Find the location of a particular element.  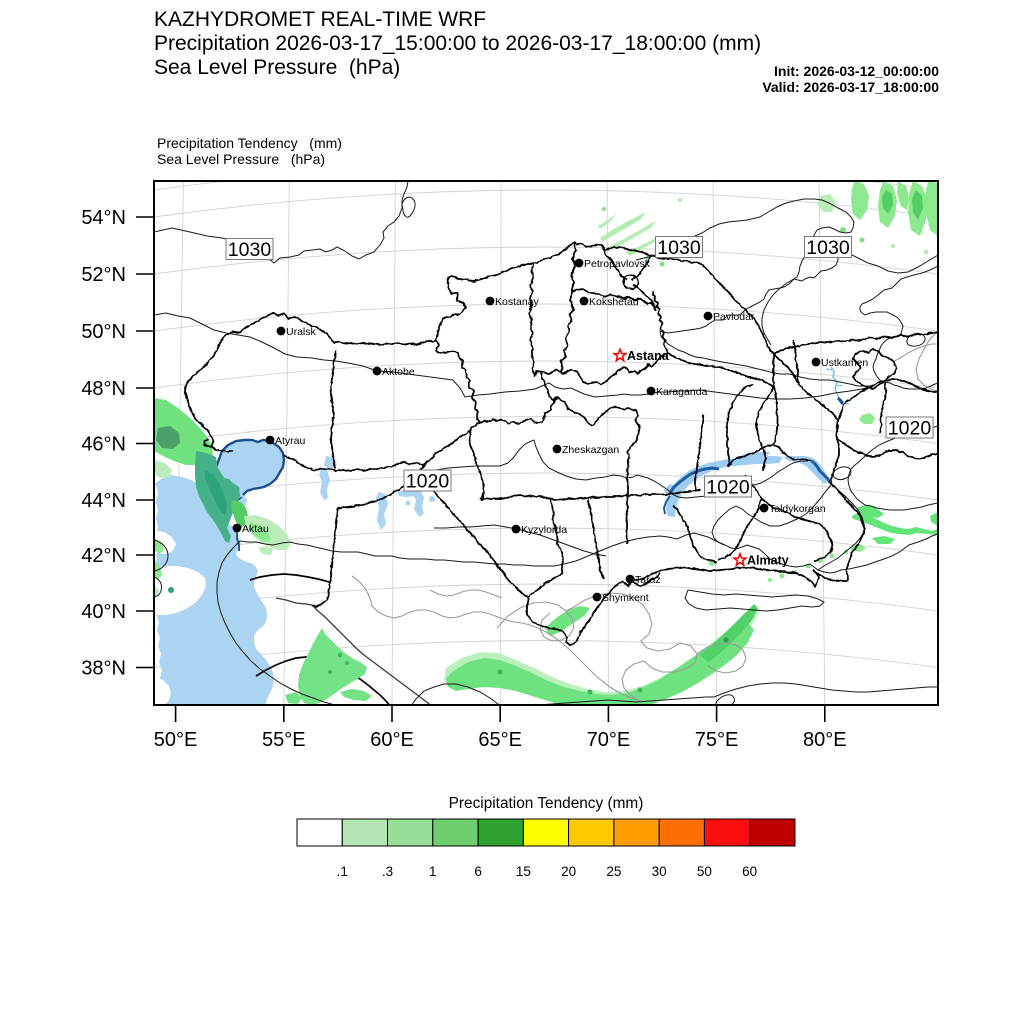

svg-text: Karaganda is located at coordinates (682, 392).